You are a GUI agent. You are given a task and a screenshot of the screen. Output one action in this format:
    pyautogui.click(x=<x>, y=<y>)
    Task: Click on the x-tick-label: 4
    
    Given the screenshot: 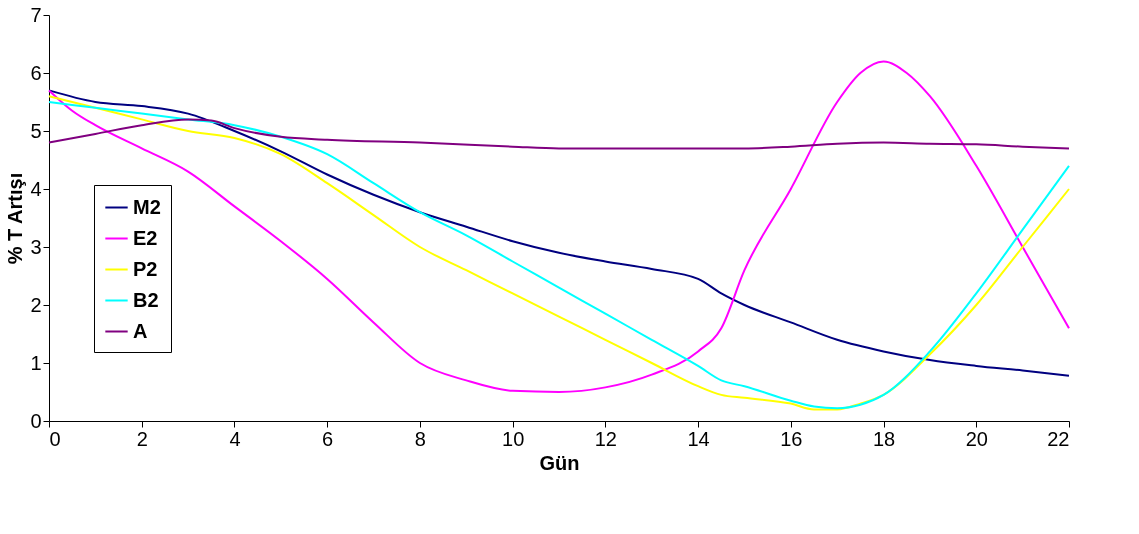 What is the action you would take?
    pyautogui.click(x=235, y=438)
    